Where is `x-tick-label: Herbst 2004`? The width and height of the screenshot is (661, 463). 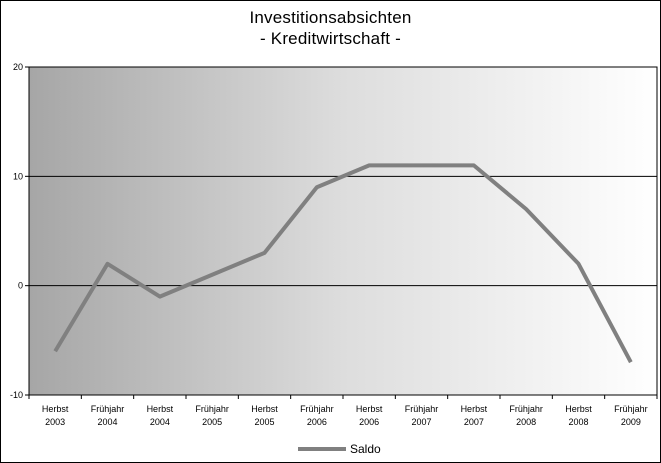 x-tick-label: Herbst 2004 is located at coordinates (160, 415).